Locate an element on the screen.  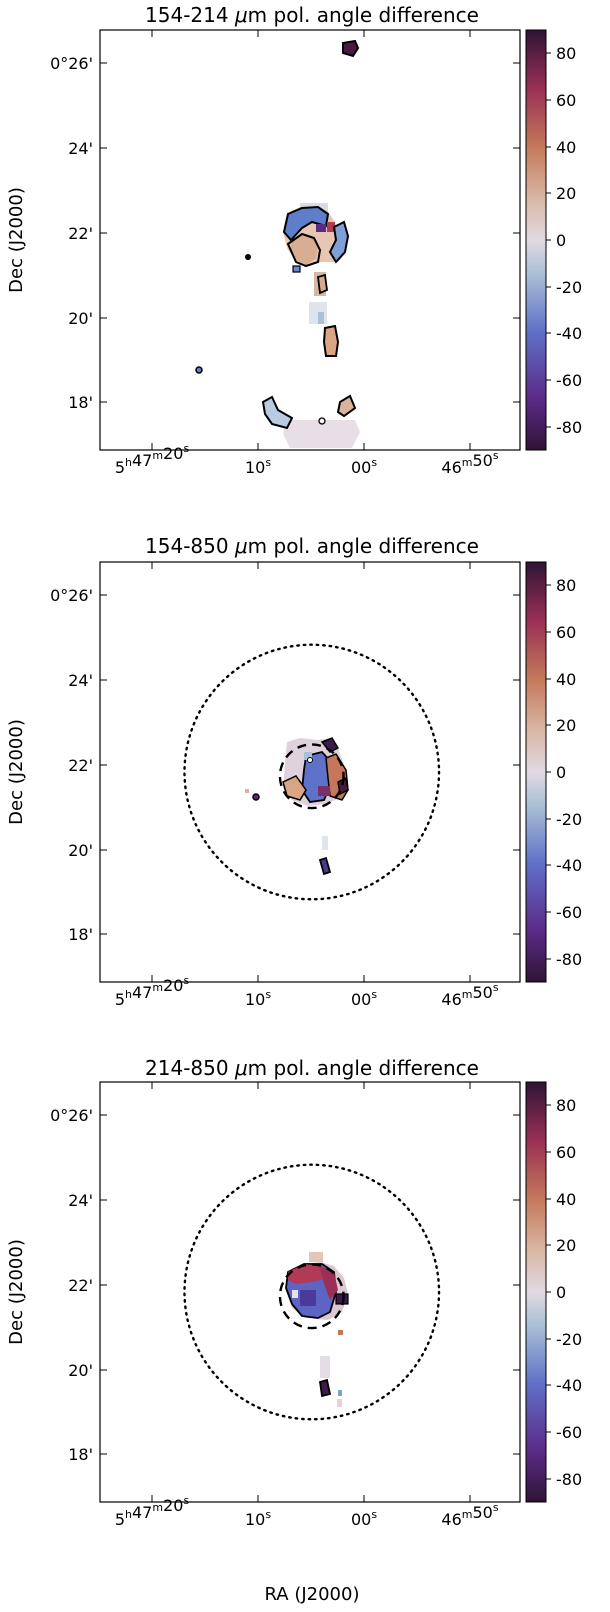
colorbar-gradient is located at coordinates (536, 240).